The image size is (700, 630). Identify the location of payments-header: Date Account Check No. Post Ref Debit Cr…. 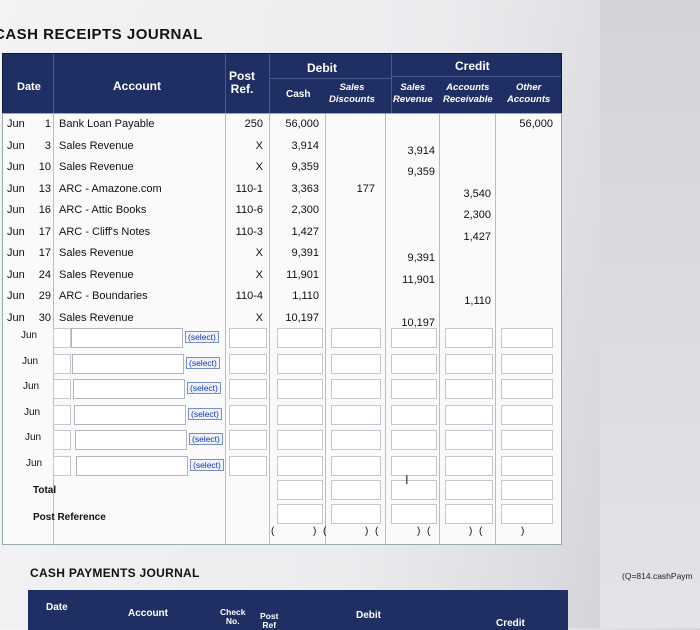
(298, 610).